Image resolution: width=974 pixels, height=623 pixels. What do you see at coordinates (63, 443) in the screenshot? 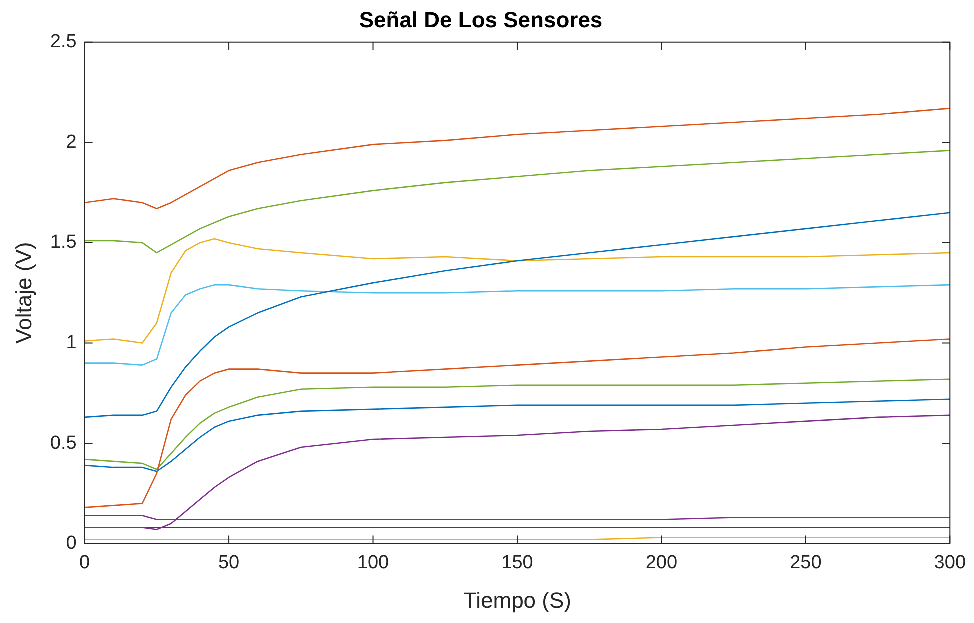
I see `y-tick-label: 0.5` at bounding box center [63, 443].